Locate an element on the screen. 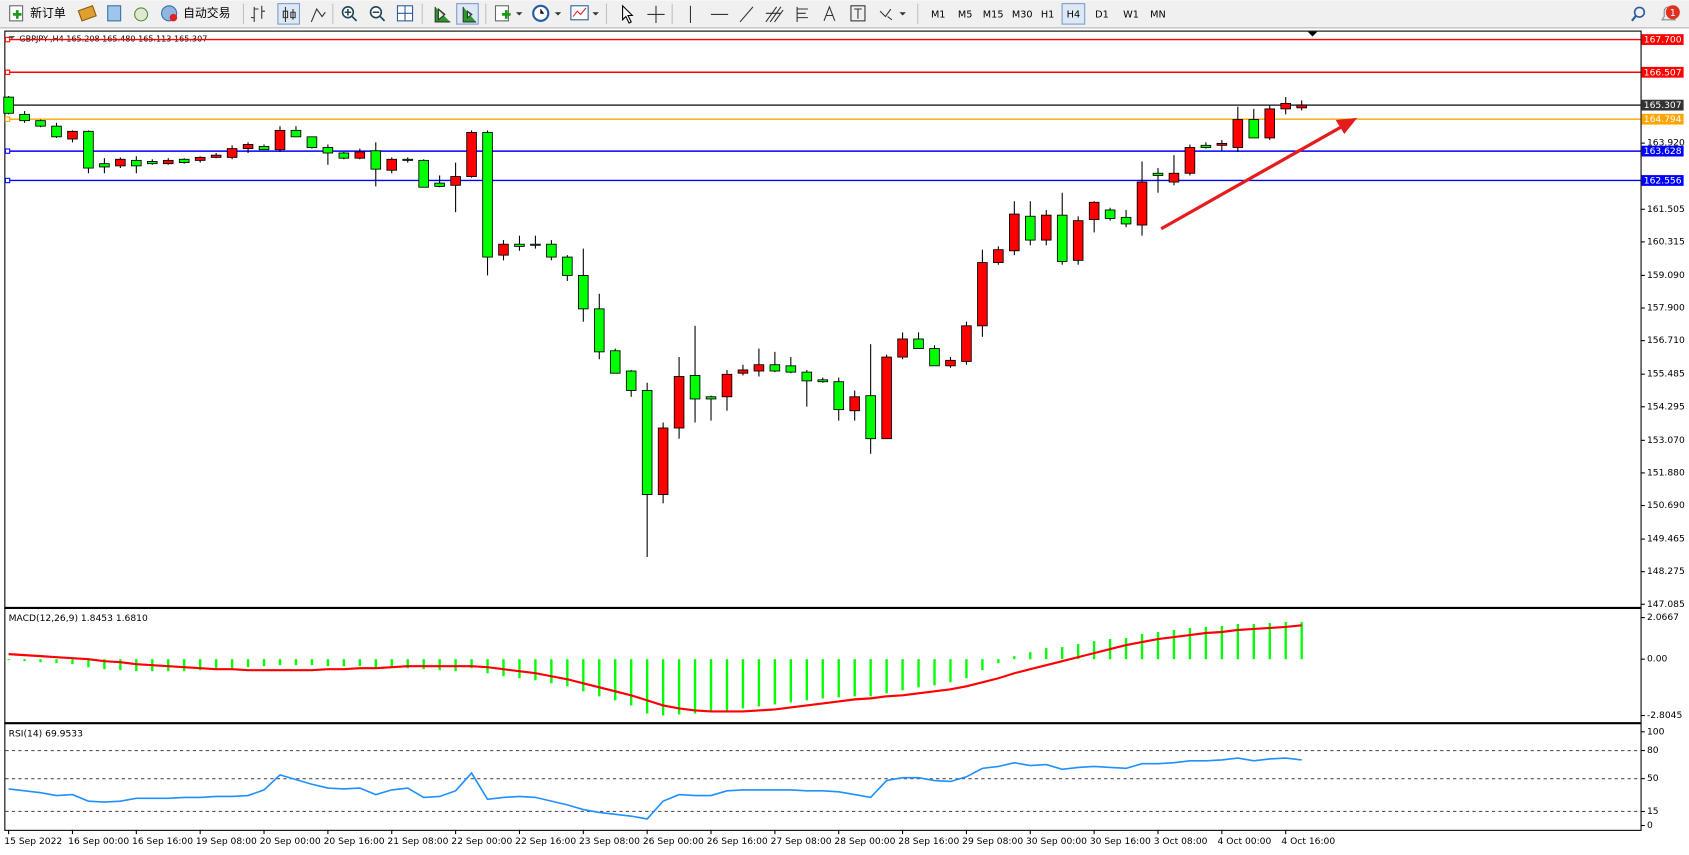 The height and width of the screenshot is (855, 1689). timeframe-bar: M1 M5 M15 M30 H1 H4 D1 W1 MN is located at coordinates (1048, 14).